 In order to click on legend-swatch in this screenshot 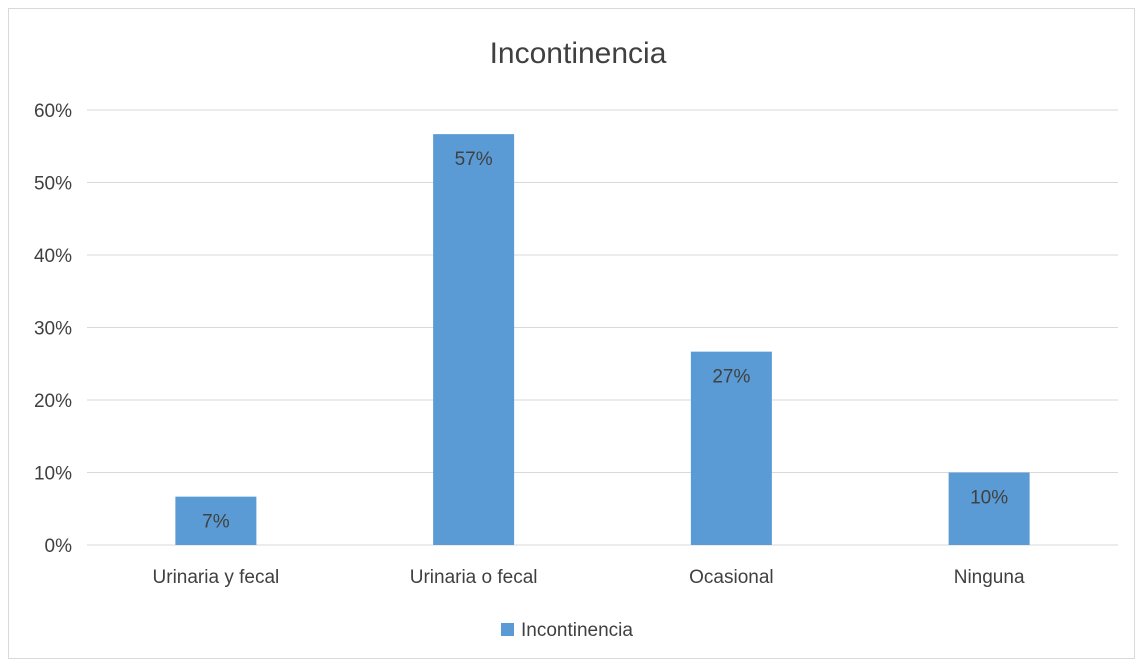, I will do `click(507, 629)`.